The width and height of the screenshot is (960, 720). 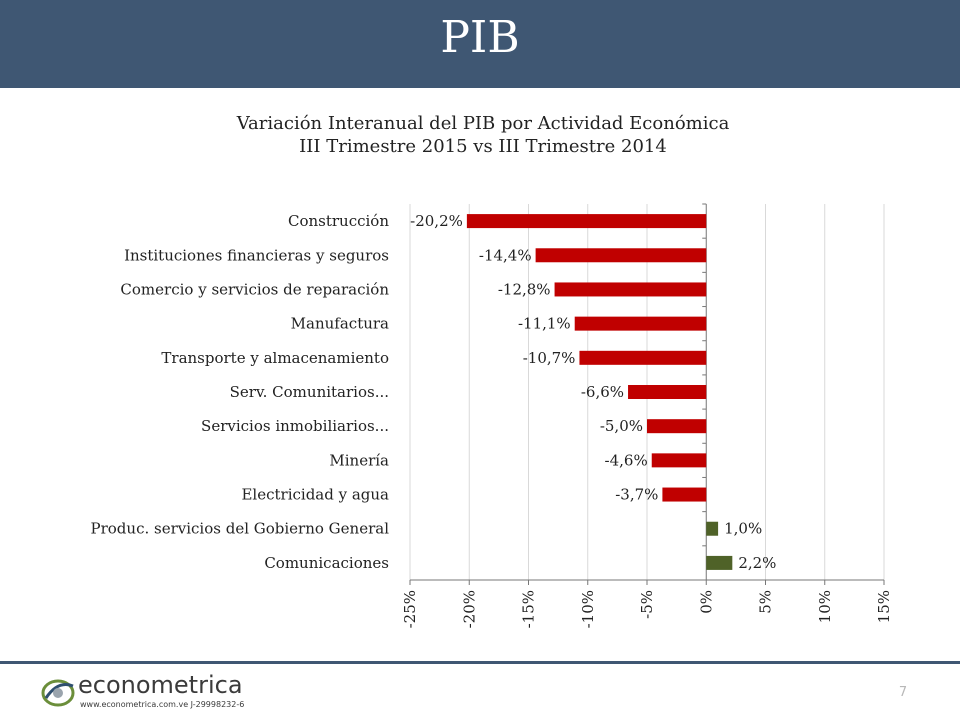 What do you see at coordinates (436, 221) in the screenshot?
I see `data-label-0: -20,2%` at bounding box center [436, 221].